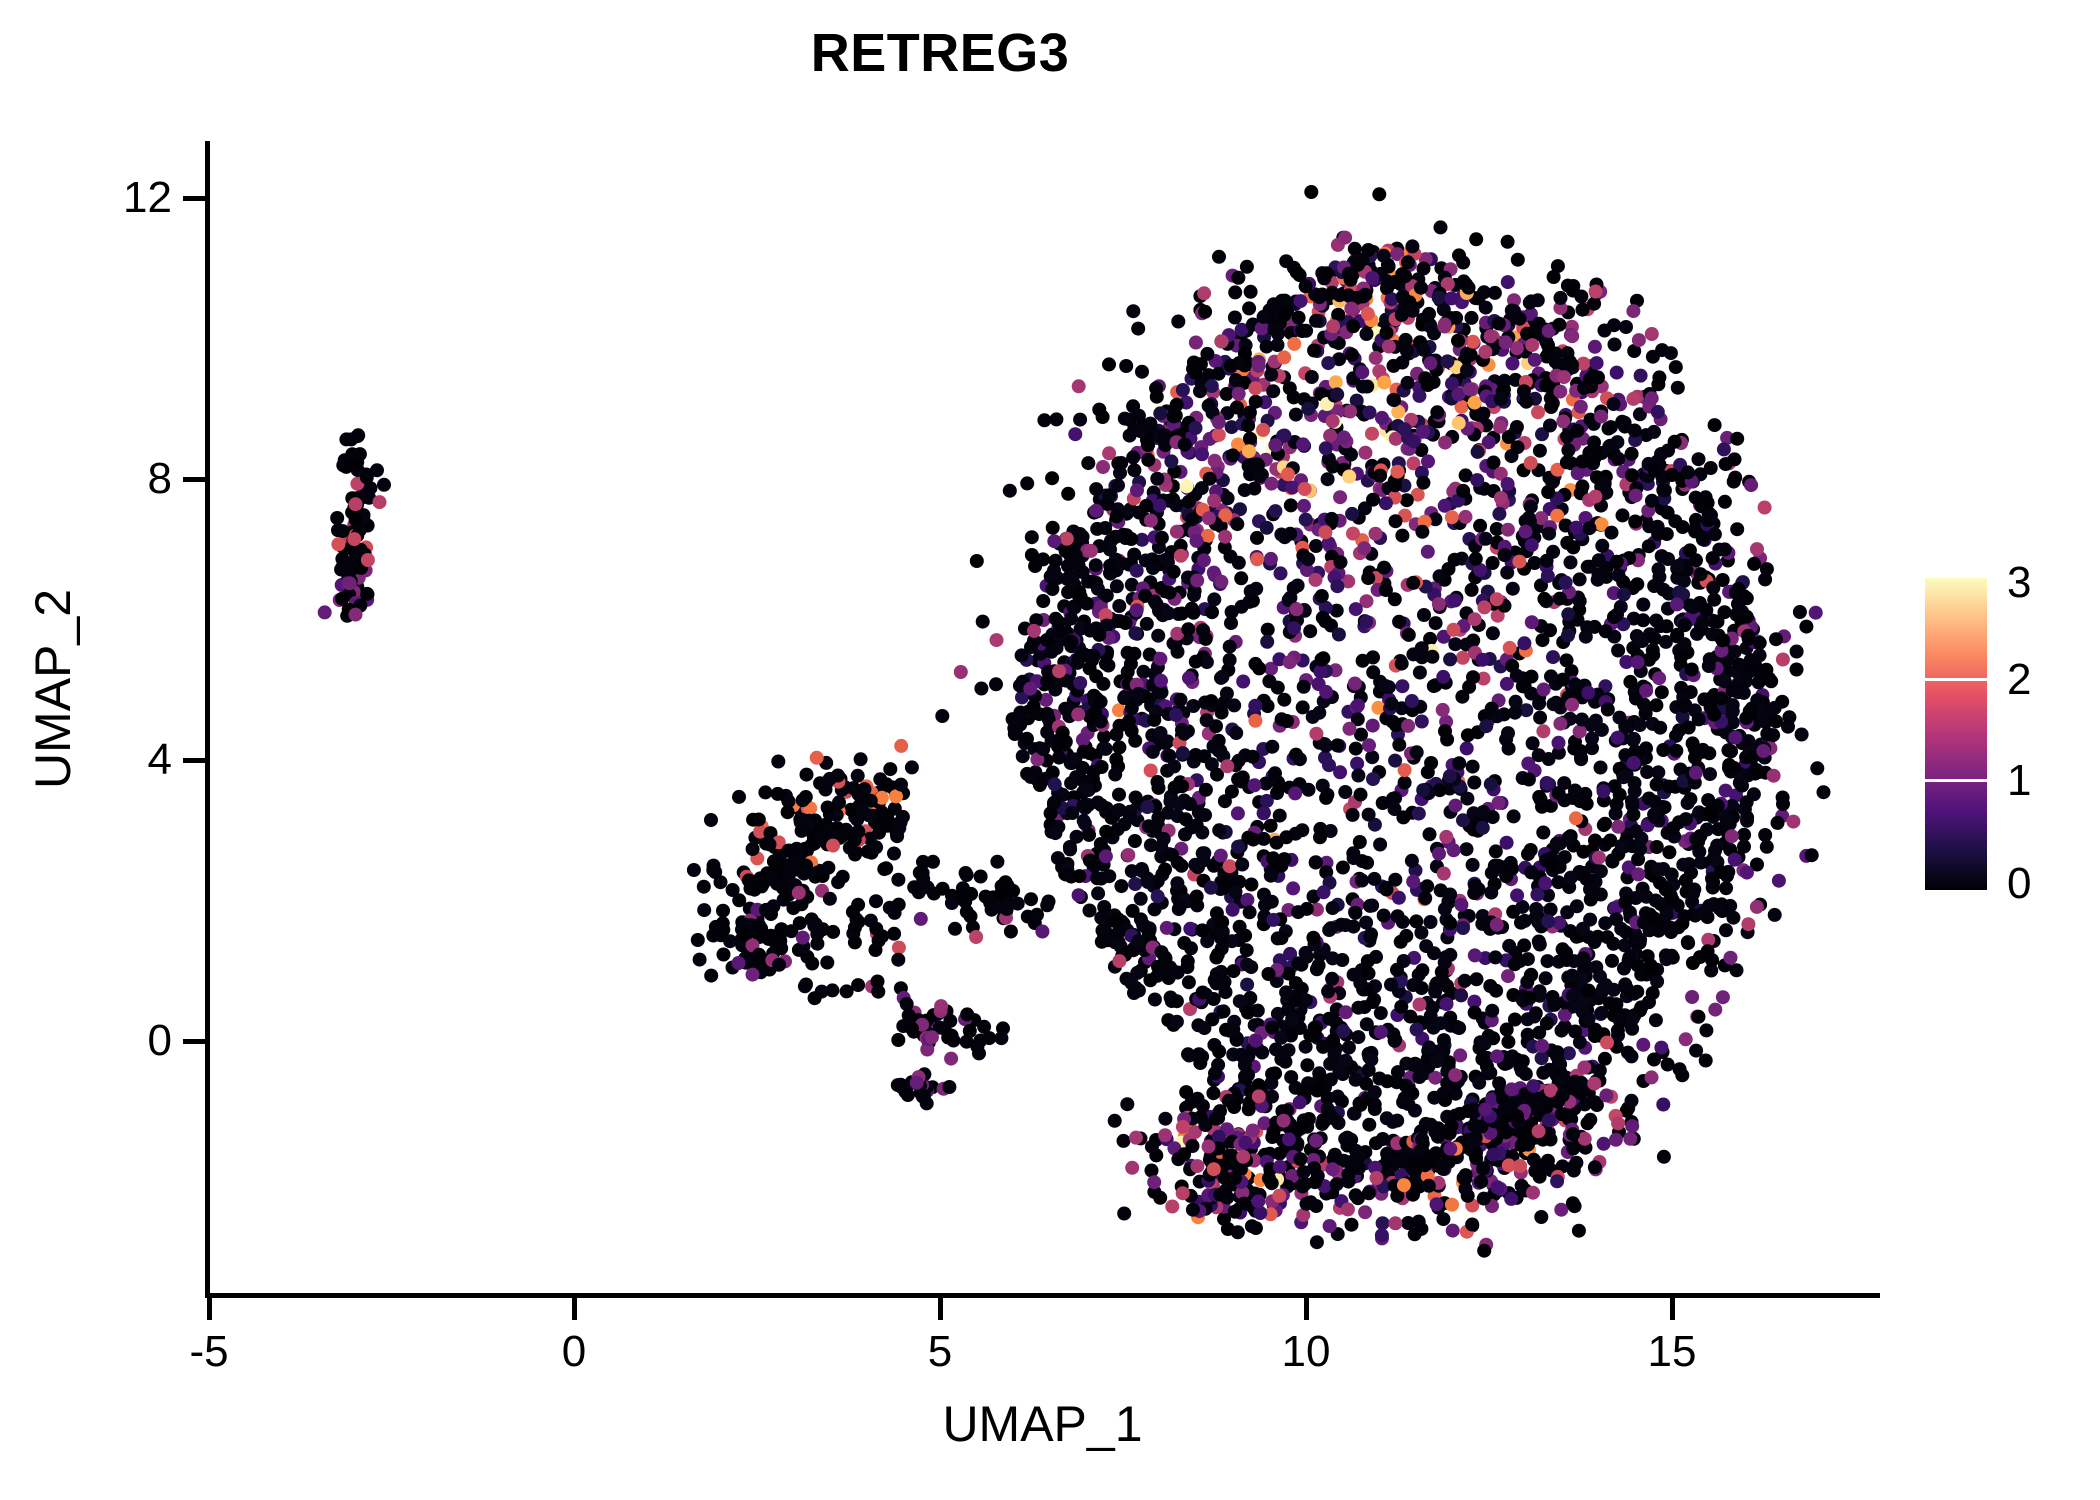 This screenshot has height=1500, width=2100. What do you see at coordinates (940, 53) in the screenshot?
I see `page-title: RETREG3` at bounding box center [940, 53].